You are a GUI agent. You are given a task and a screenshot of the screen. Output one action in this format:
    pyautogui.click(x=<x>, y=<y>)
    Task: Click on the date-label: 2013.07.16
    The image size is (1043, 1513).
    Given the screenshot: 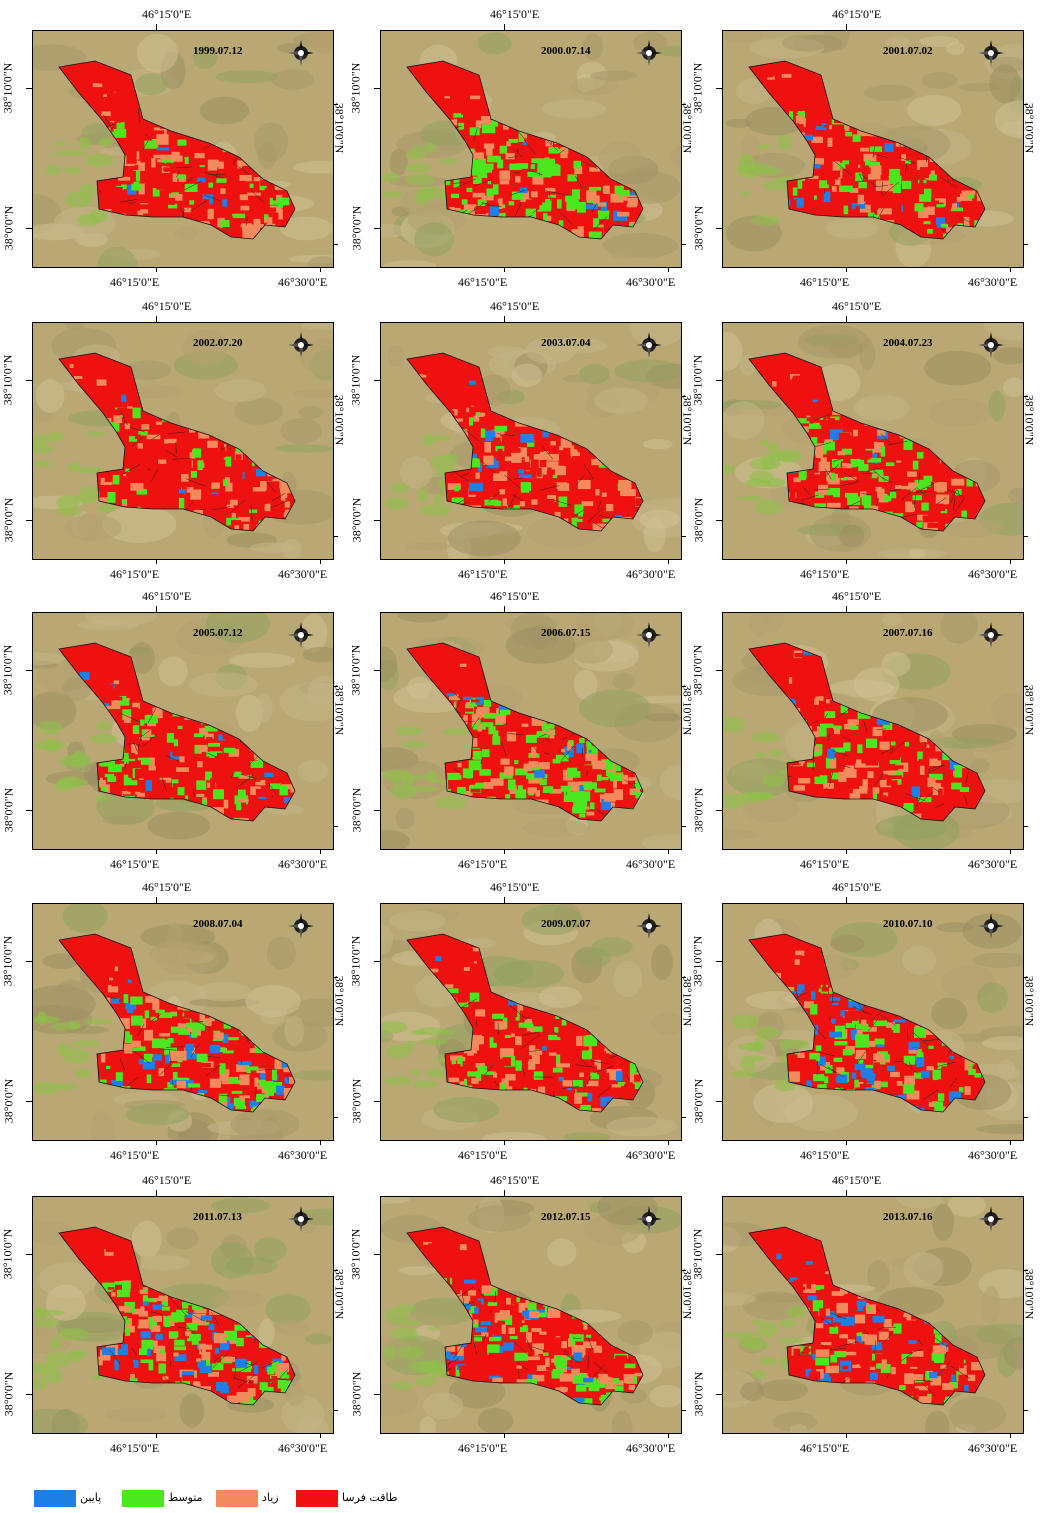 What is the action you would take?
    pyautogui.click(x=908, y=1217)
    